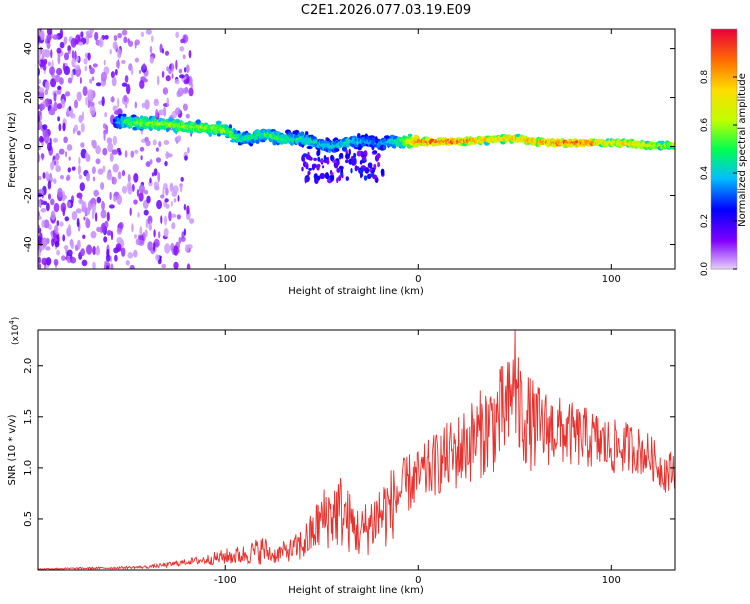 Image resolution: width=750 pixels, height=604 pixels. What do you see at coordinates (12, 322) in the screenshot?
I see `snr-y-scale-exponent: 4` at bounding box center [12, 322].